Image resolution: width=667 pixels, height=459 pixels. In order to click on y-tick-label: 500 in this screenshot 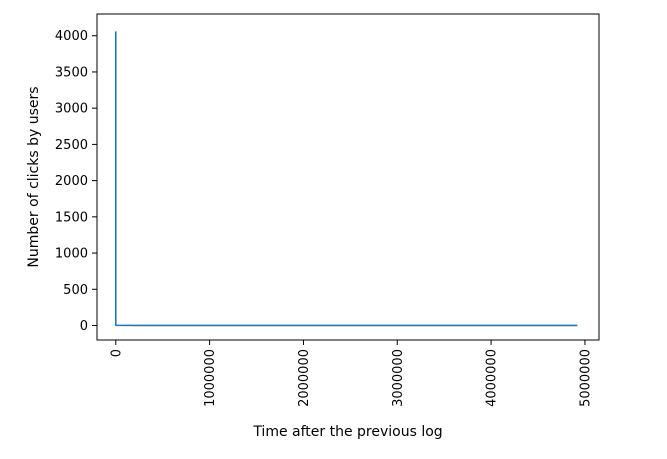, I will do `click(75, 290)`.